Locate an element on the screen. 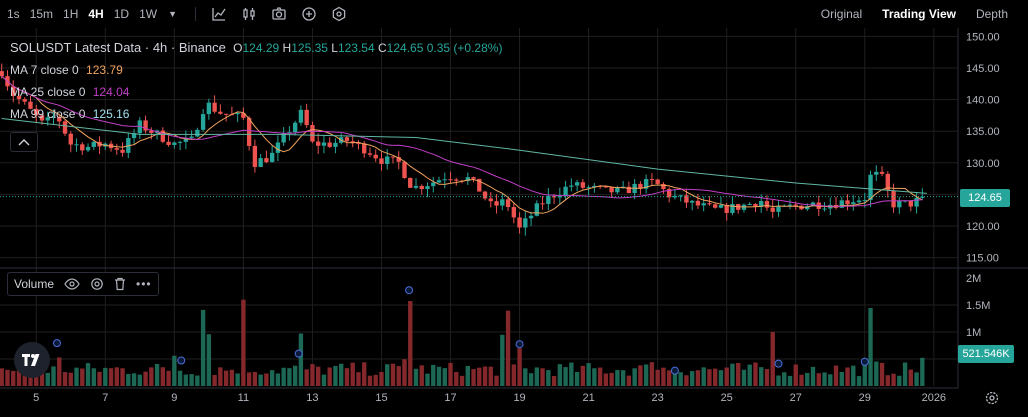  timeframe-15m: 15m is located at coordinates (41, 14).